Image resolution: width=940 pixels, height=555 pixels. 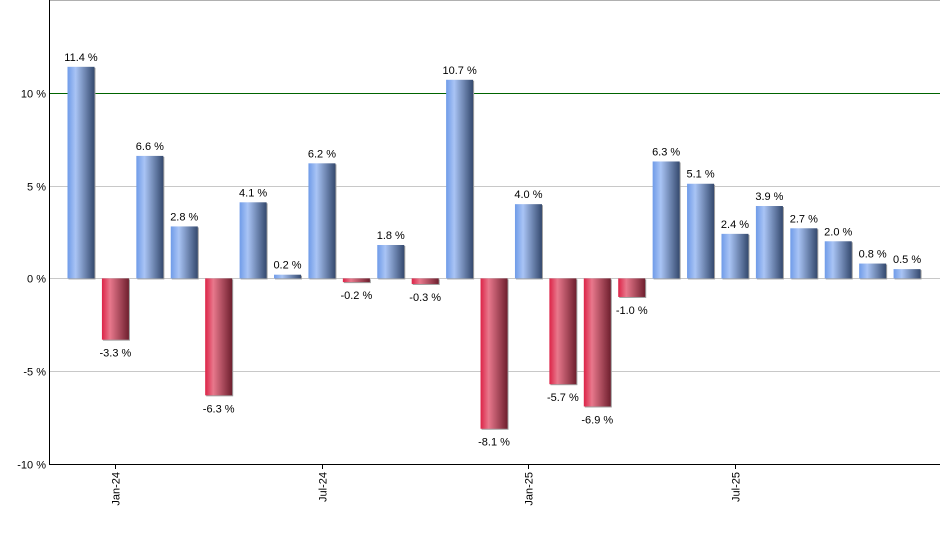 I want to click on y-tick-label: 0 %, so click(x=36, y=280).